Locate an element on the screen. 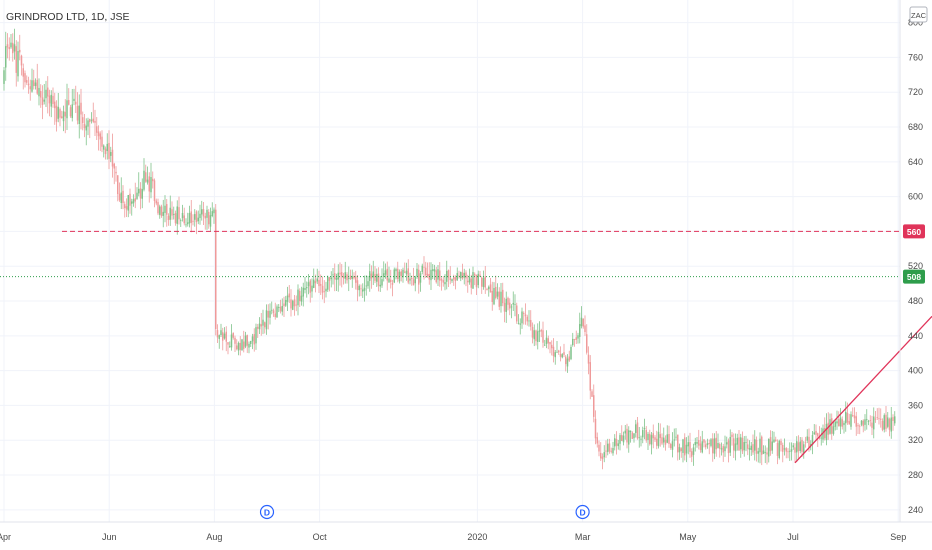  y-tick-label: 520 is located at coordinates (915, 266).